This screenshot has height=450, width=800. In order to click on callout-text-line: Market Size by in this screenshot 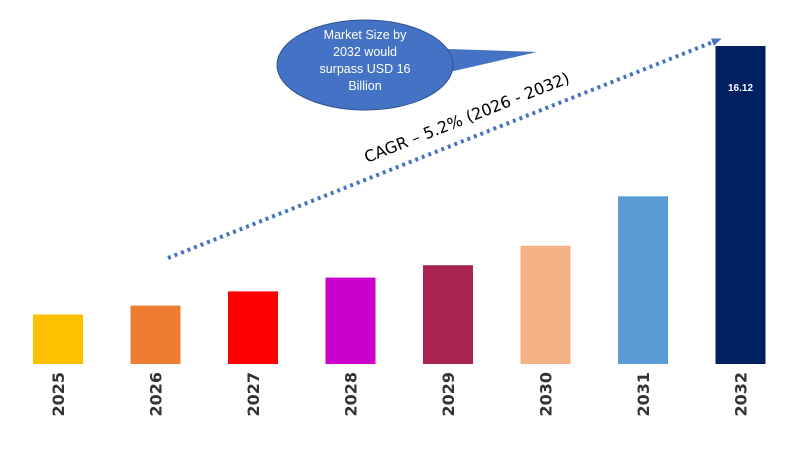, I will do `click(365, 35)`.